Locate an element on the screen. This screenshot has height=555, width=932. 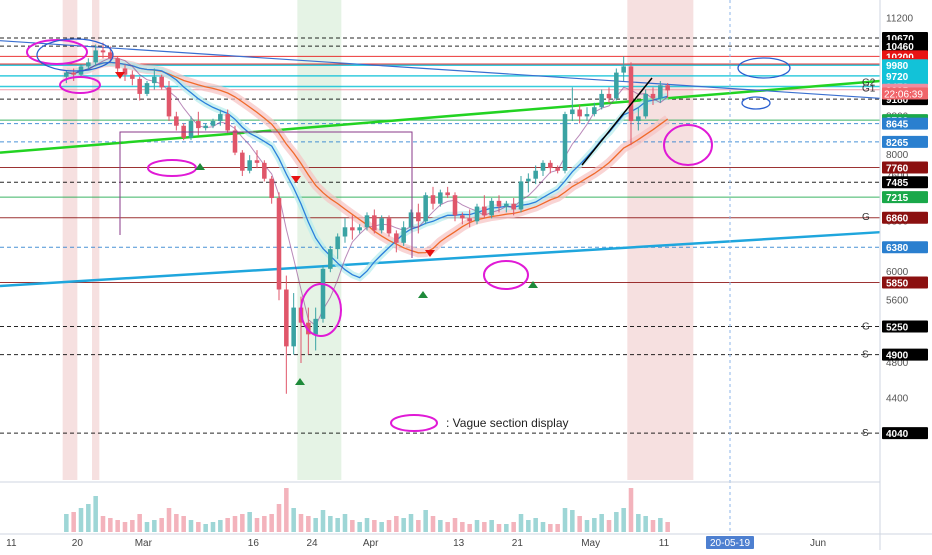
price-tick-label: 8000 is located at coordinates (897, 155).